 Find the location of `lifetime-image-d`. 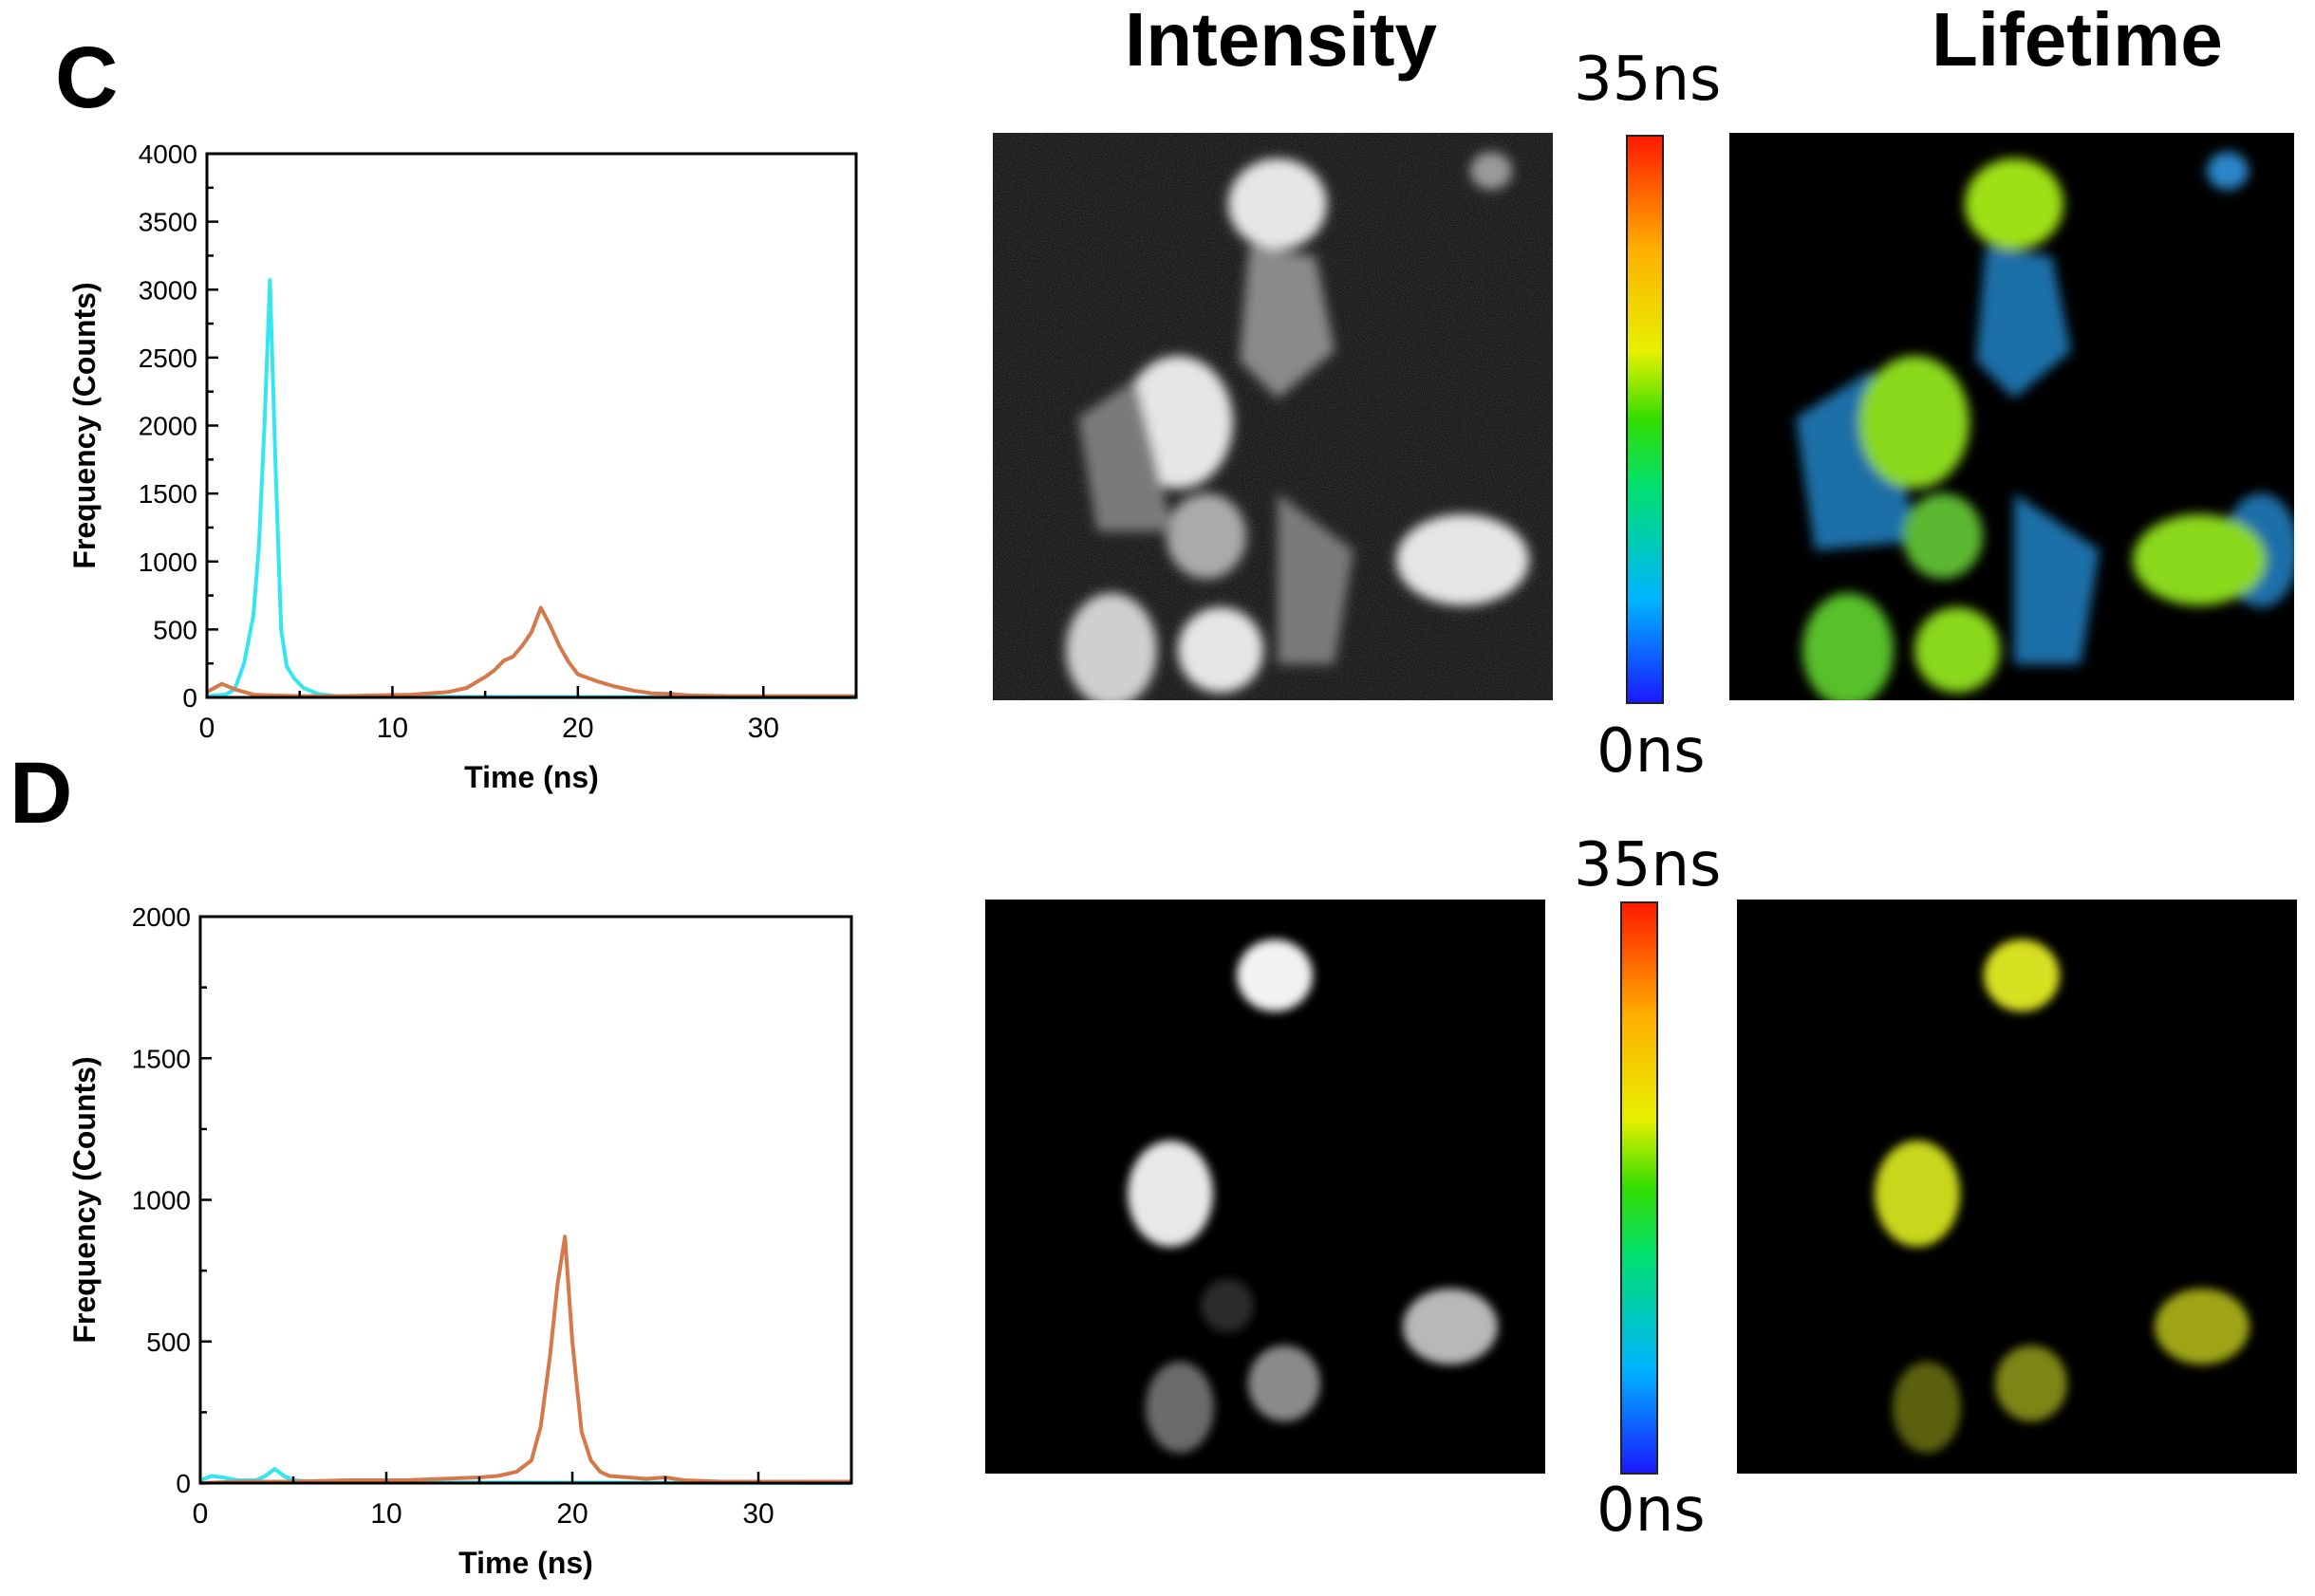

lifetime-image-d is located at coordinates (2017, 1187).